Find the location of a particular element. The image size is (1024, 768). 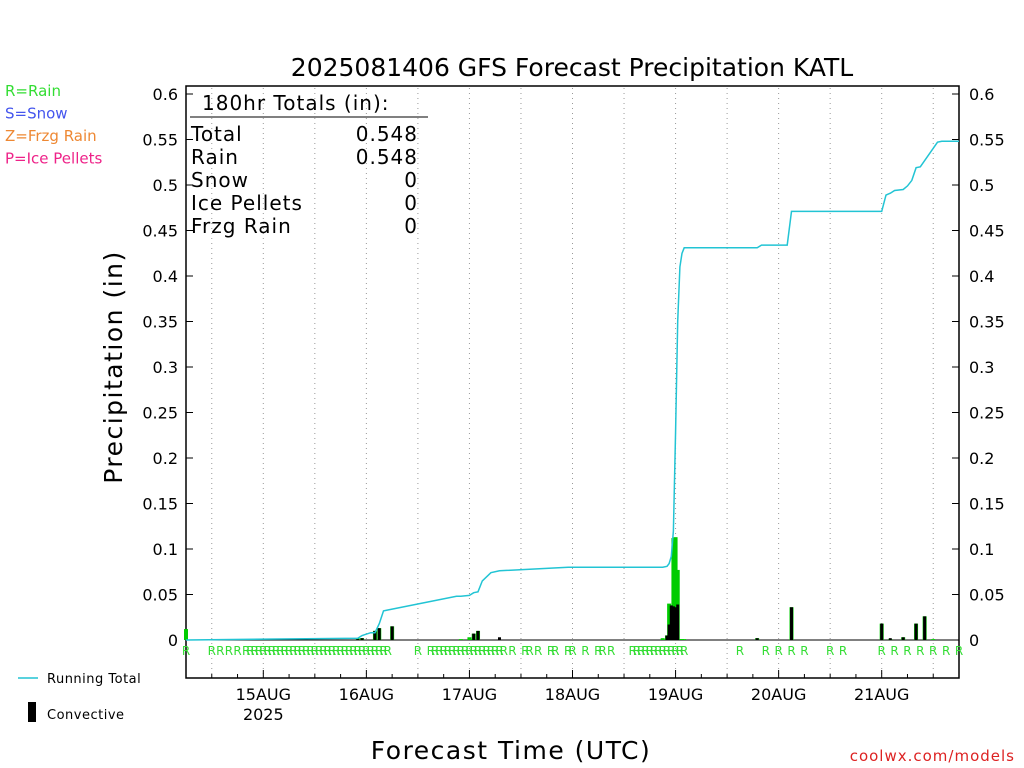

x-axis-label: Forecast Time (UTC) is located at coordinates (511, 750).